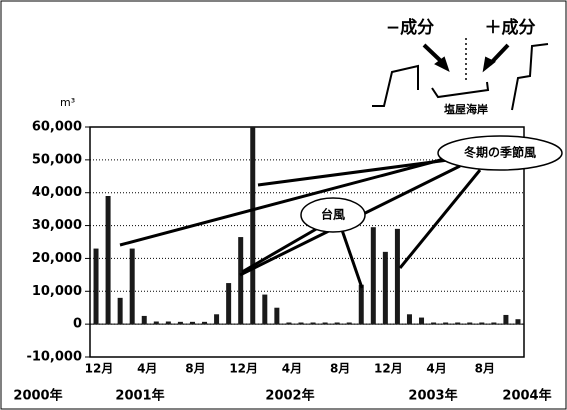 This screenshot has width=567, height=410. I want to click on plus-label: ＋成分, so click(510, 27).